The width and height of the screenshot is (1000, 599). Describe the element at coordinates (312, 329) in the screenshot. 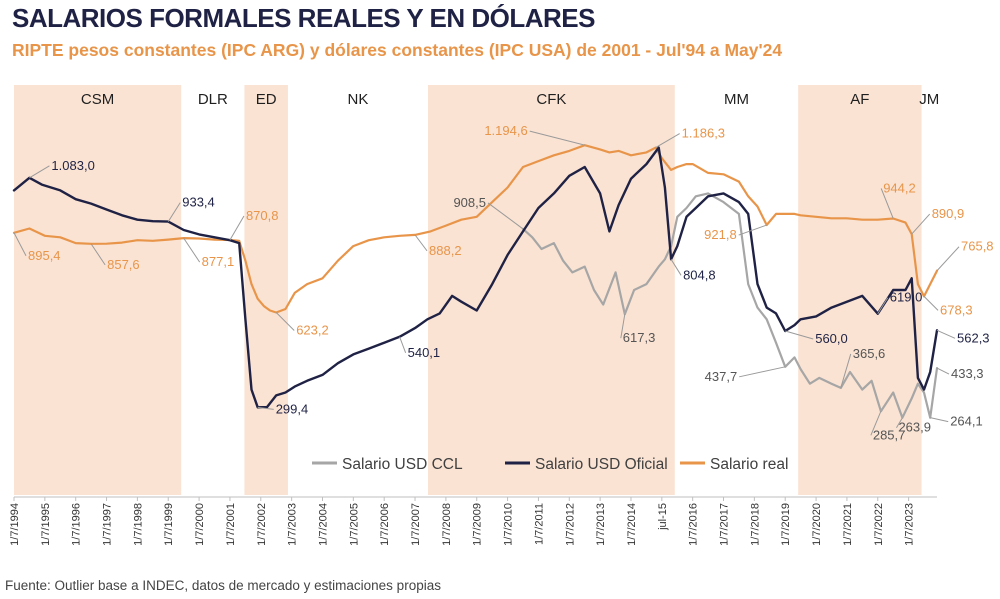

I see `data-label: 623,2` at that location.